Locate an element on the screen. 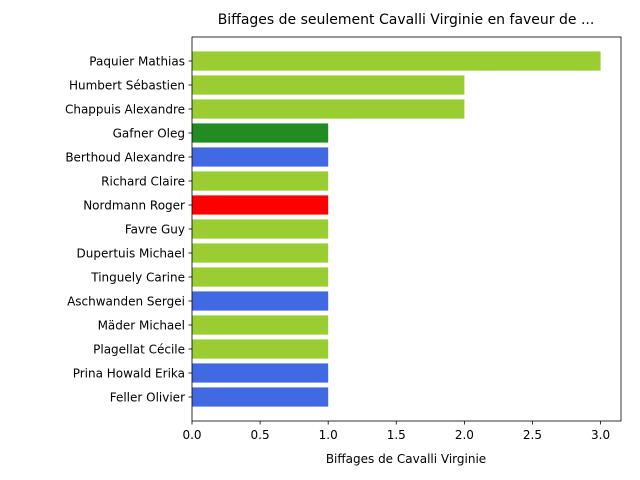 Image resolution: width=640 pixels, height=480 pixels. x-tick-label: 0.0 is located at coordinates (191, 435).